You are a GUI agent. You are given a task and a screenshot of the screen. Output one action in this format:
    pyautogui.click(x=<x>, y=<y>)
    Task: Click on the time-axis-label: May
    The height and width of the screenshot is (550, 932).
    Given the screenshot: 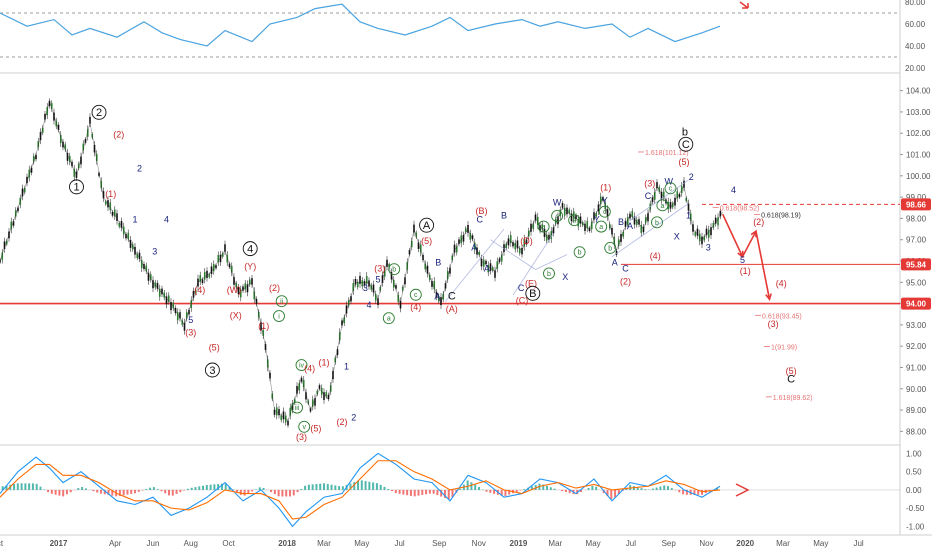 What is the action you would take?
    pyautogui.click(x=361, y=543)
    